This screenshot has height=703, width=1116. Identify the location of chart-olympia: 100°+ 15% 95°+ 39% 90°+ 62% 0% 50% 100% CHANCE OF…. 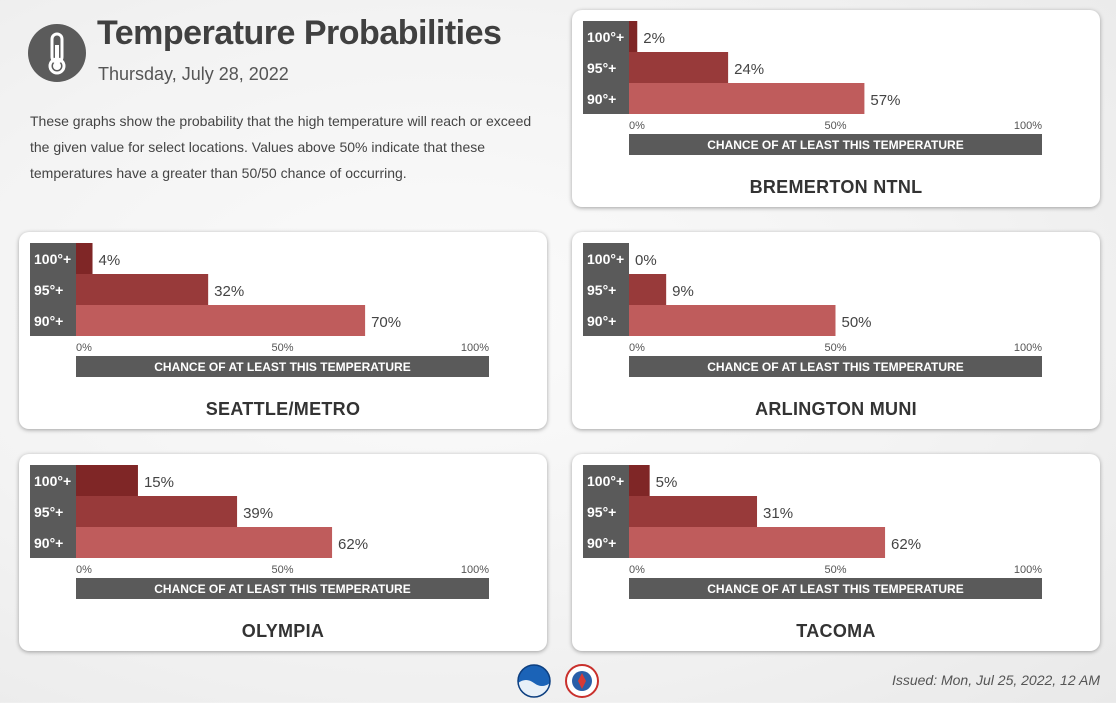
(259, 532).